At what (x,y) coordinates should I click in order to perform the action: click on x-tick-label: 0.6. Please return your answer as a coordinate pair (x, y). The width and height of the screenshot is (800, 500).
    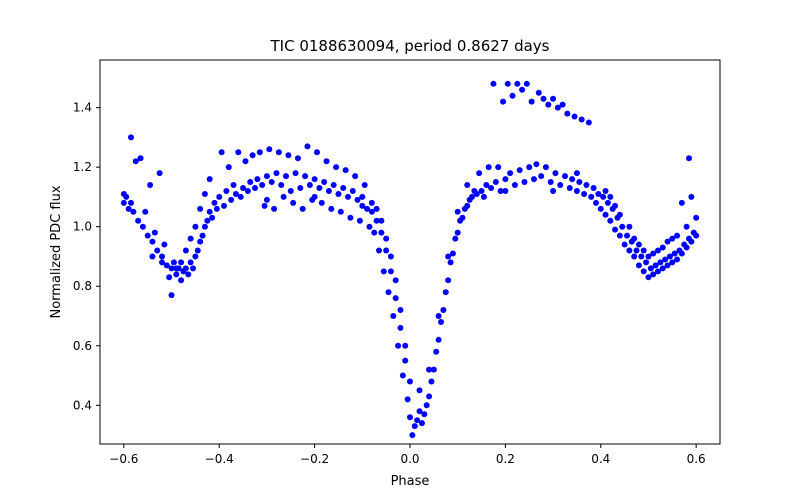
    Looking at the image, I should click on (696, 459).